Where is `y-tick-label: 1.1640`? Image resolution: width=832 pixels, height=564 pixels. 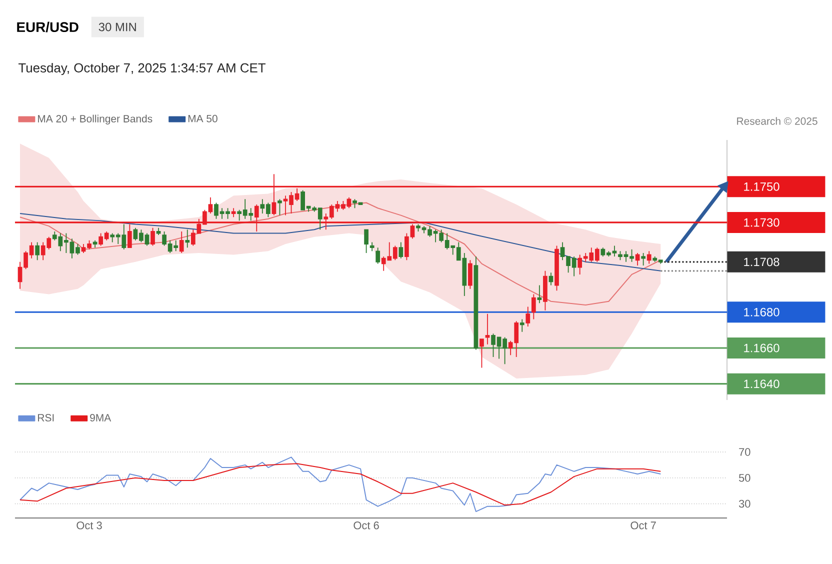
y-tick-label: 1.1640 is located at coordinates (762, 384).